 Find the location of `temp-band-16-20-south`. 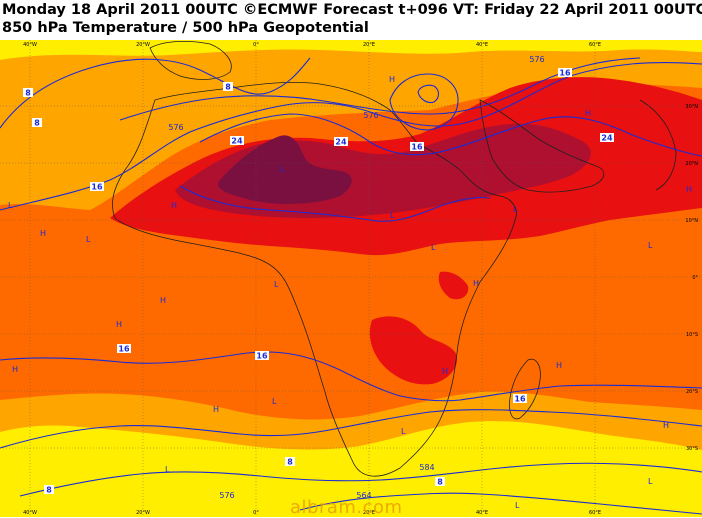

temp-band-16-20-south is located at coordinates (413, 350).